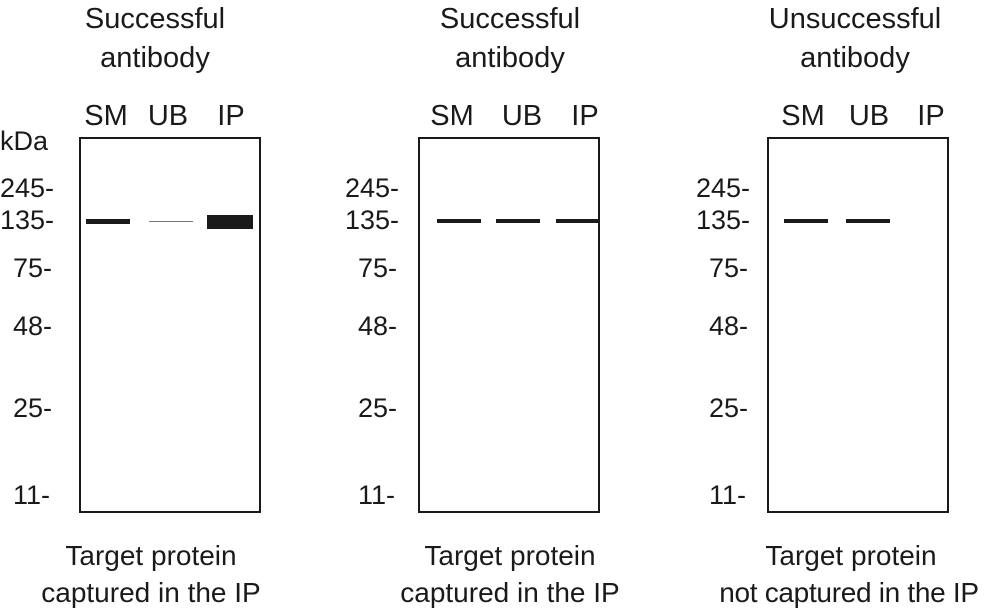 The height and width of the screenshot is (611, 1004). What do you see at coordinates (855, 19) in the screenshot?
I see `title-line-1: Unsuccessful` at bounding box center [855, 19].